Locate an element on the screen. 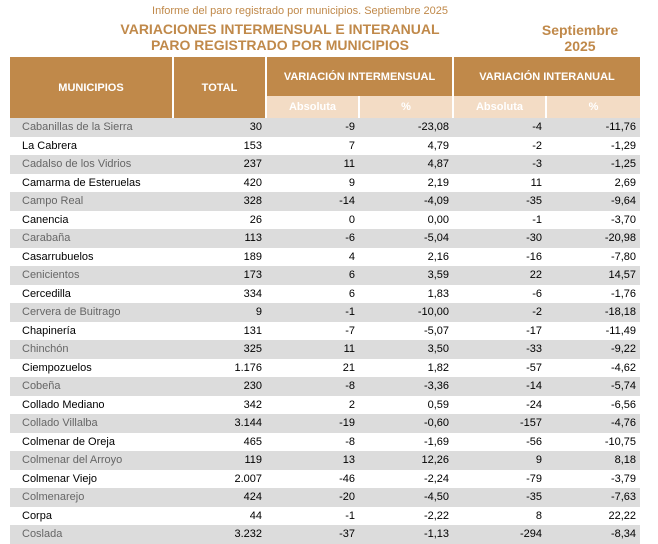  cell-total: 26 is located at coordinates (219, 219).